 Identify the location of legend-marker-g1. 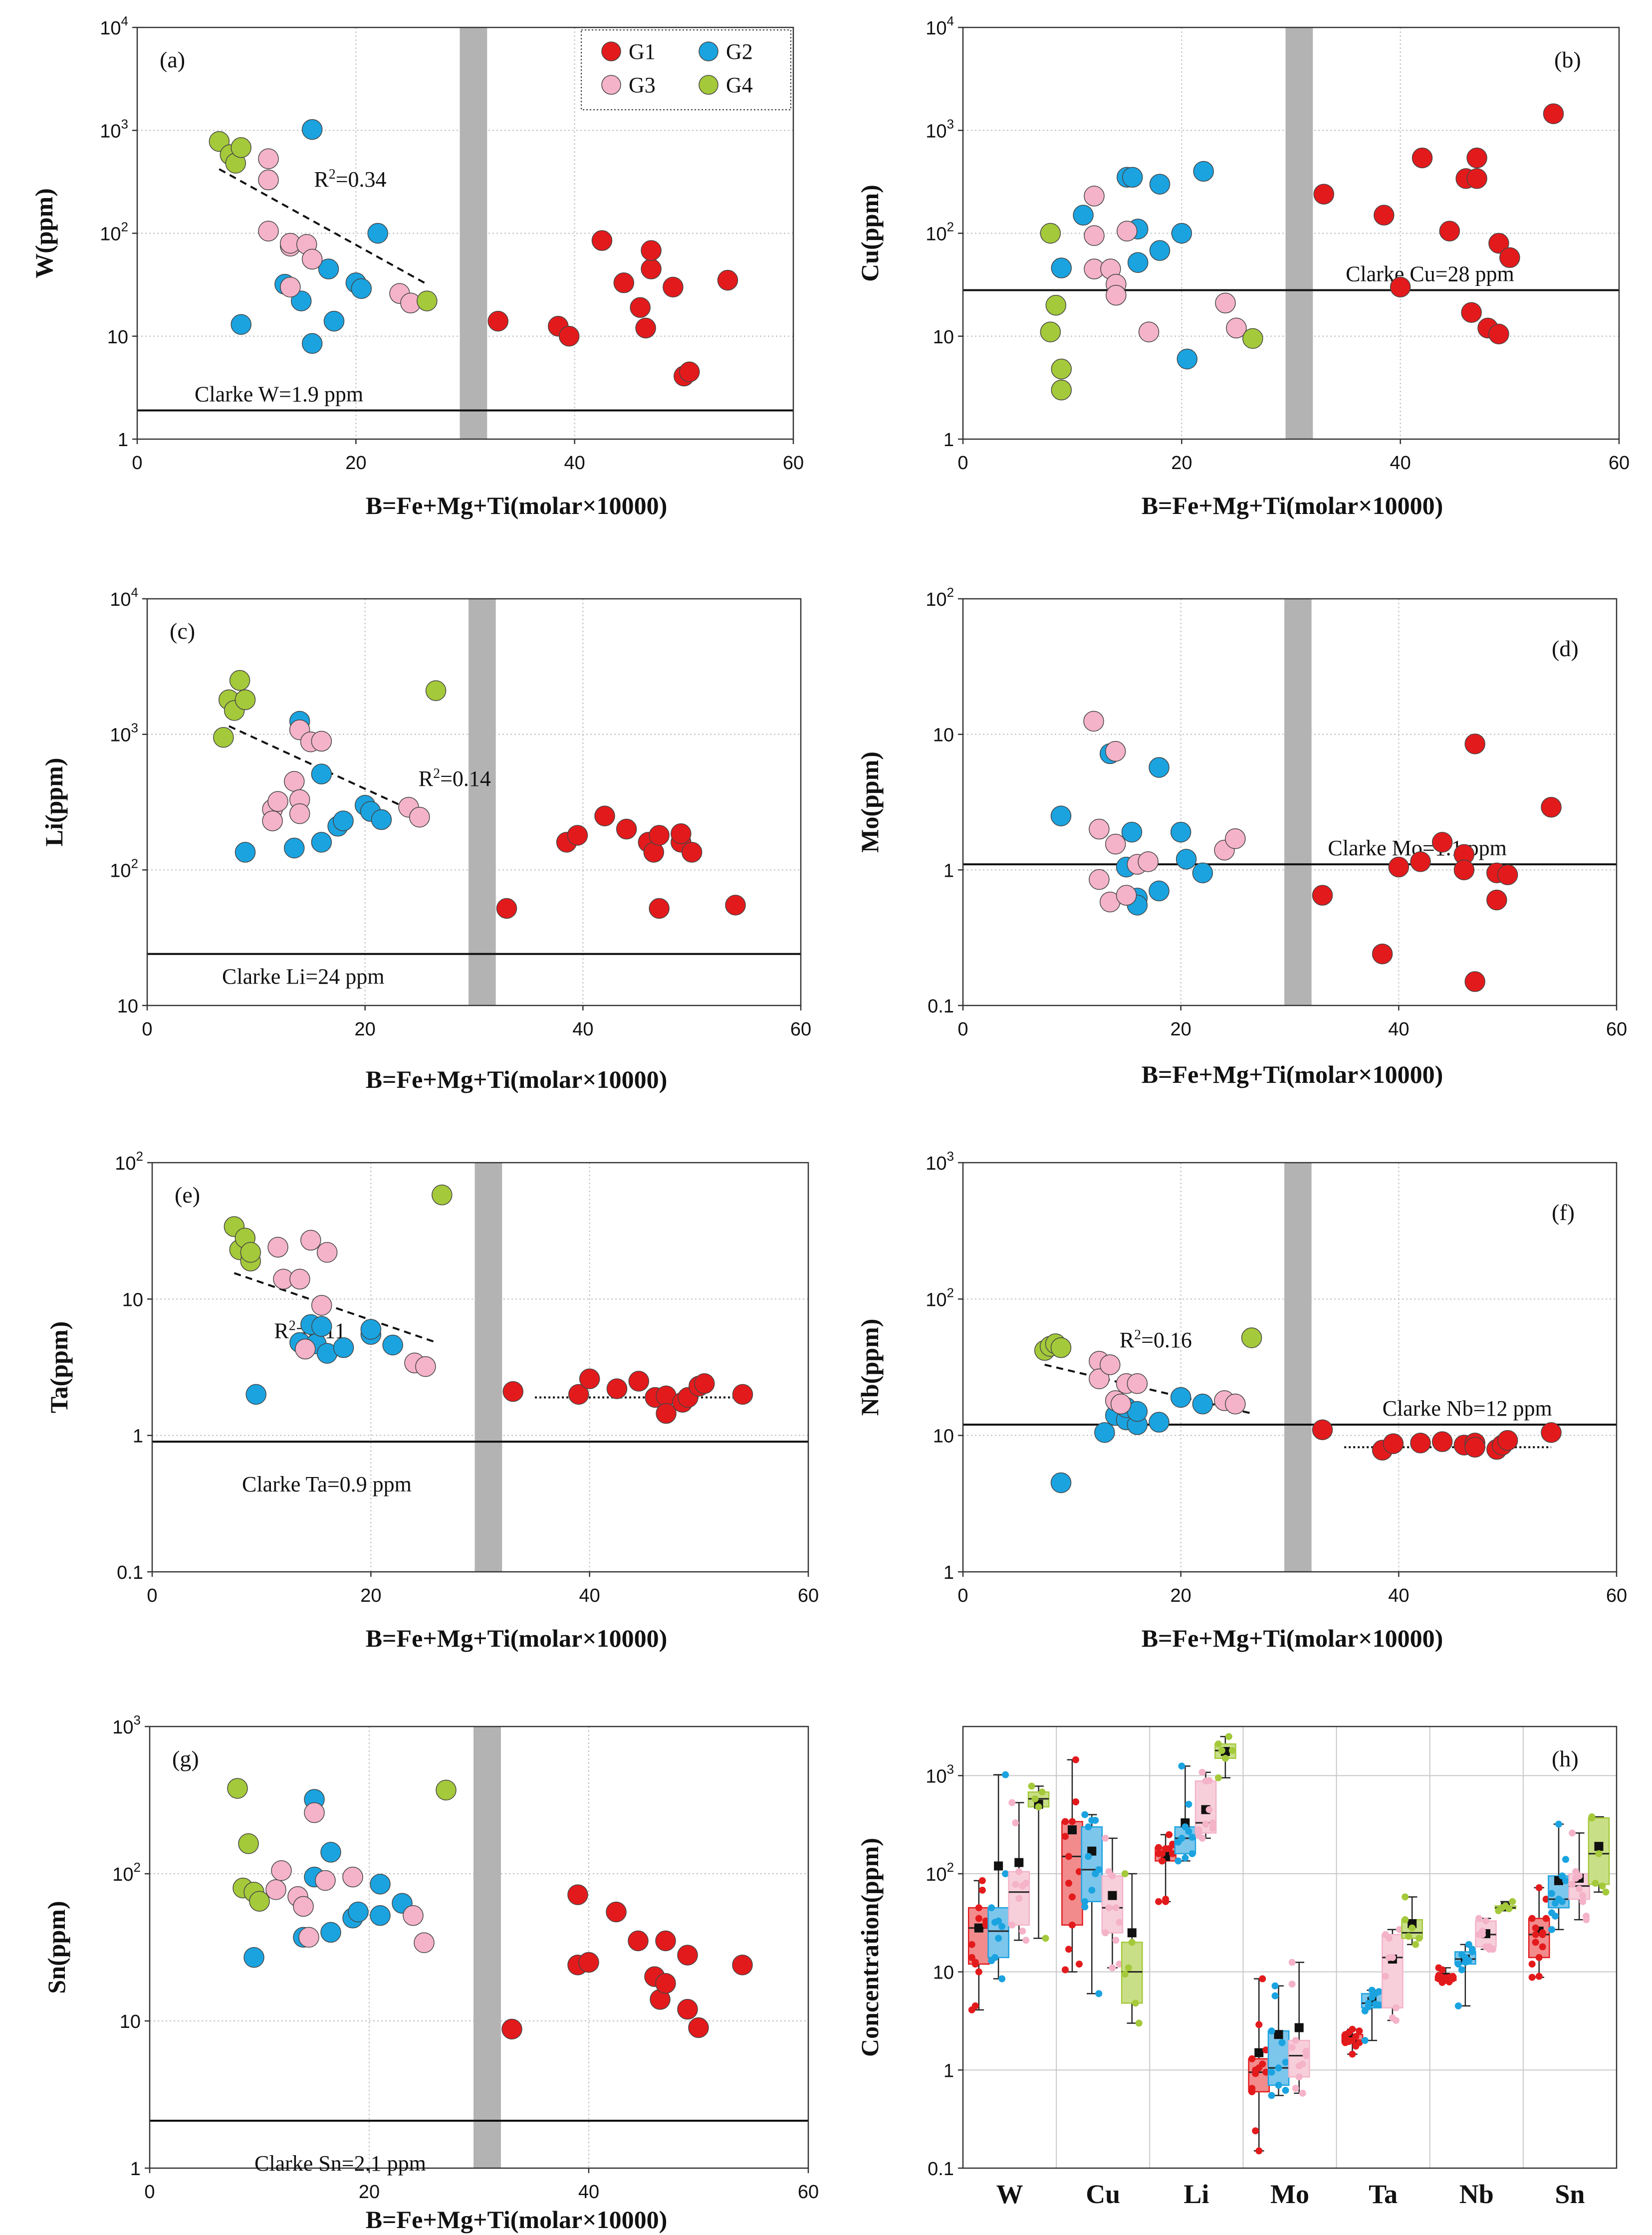
(611, 51).